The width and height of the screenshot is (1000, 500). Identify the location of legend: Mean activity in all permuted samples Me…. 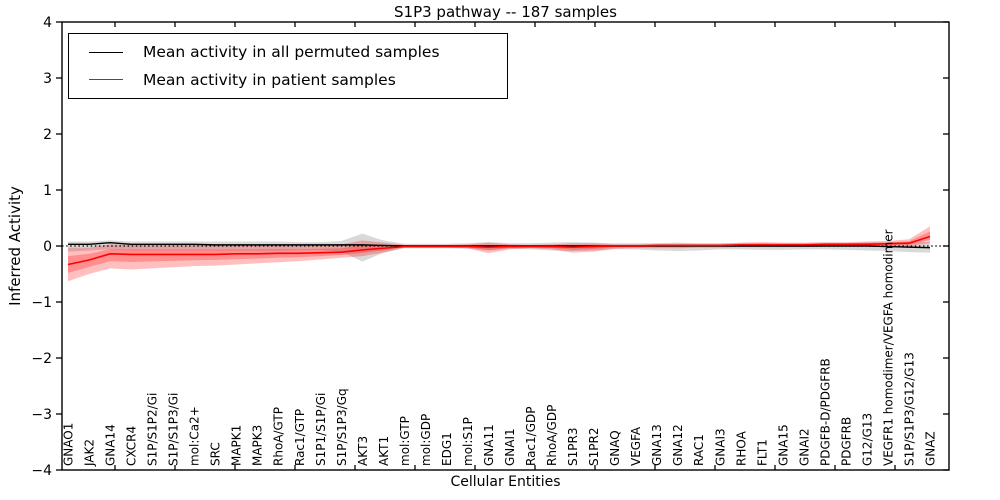
(288, 66).